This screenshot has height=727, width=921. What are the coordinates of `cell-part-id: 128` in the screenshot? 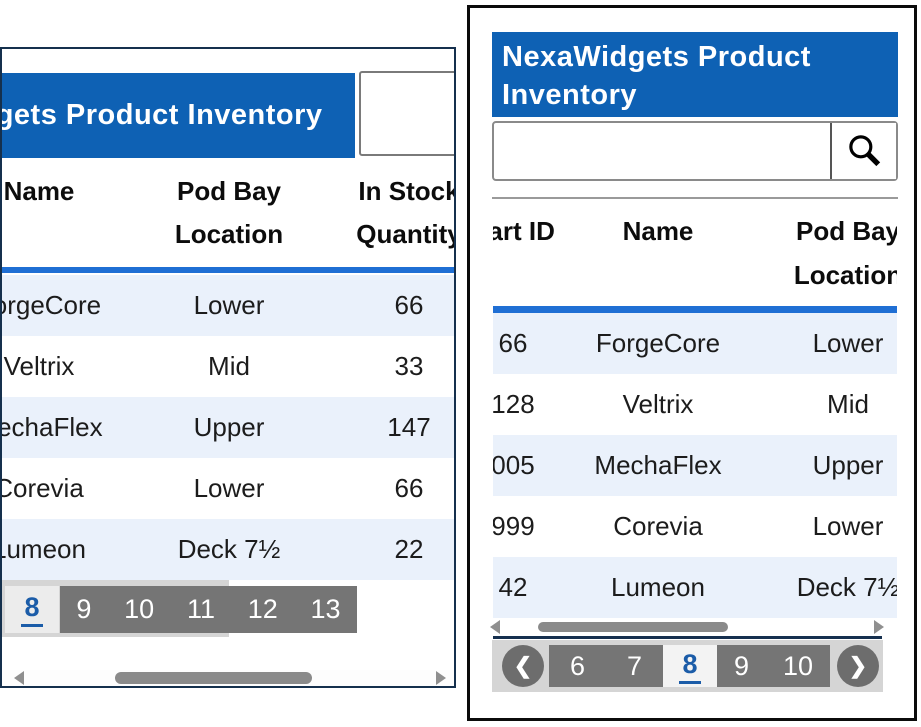 It's located at (514, 404).